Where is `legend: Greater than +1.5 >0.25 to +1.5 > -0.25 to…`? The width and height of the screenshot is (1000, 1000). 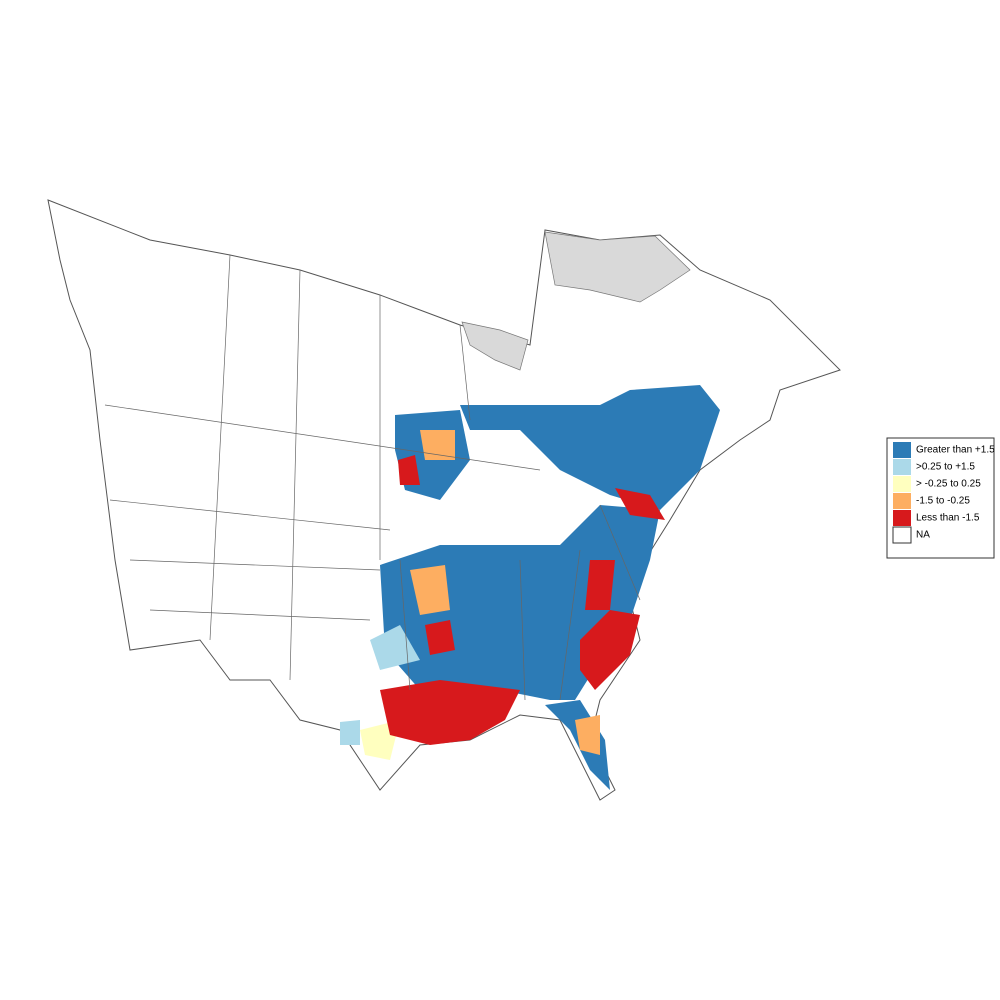 legend: Greater than +1.5 >0.25 to +1.5 > -0.25 to… is located at coordinates (943, 493).